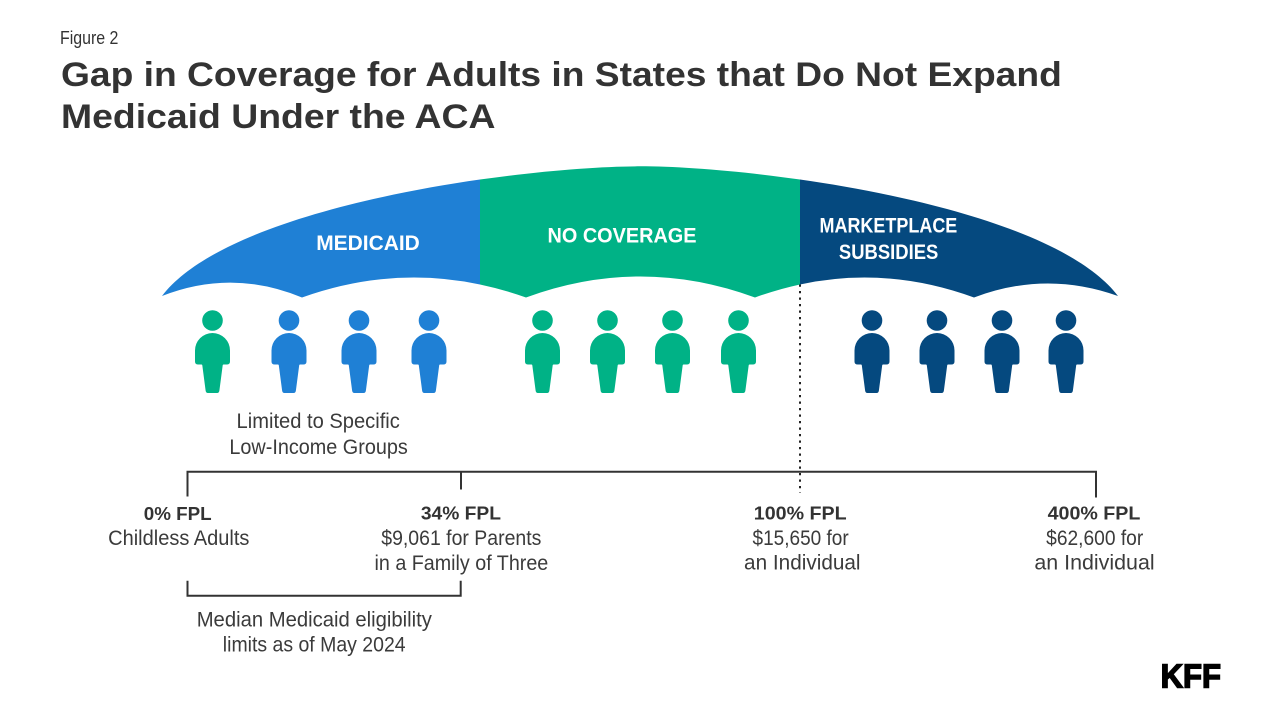 The image size is (1280, 720). What do you see at coordinates (462, 563) in the screenshot?
I see `svg-text: in a Family of Three` at bounding box center [462, 563].